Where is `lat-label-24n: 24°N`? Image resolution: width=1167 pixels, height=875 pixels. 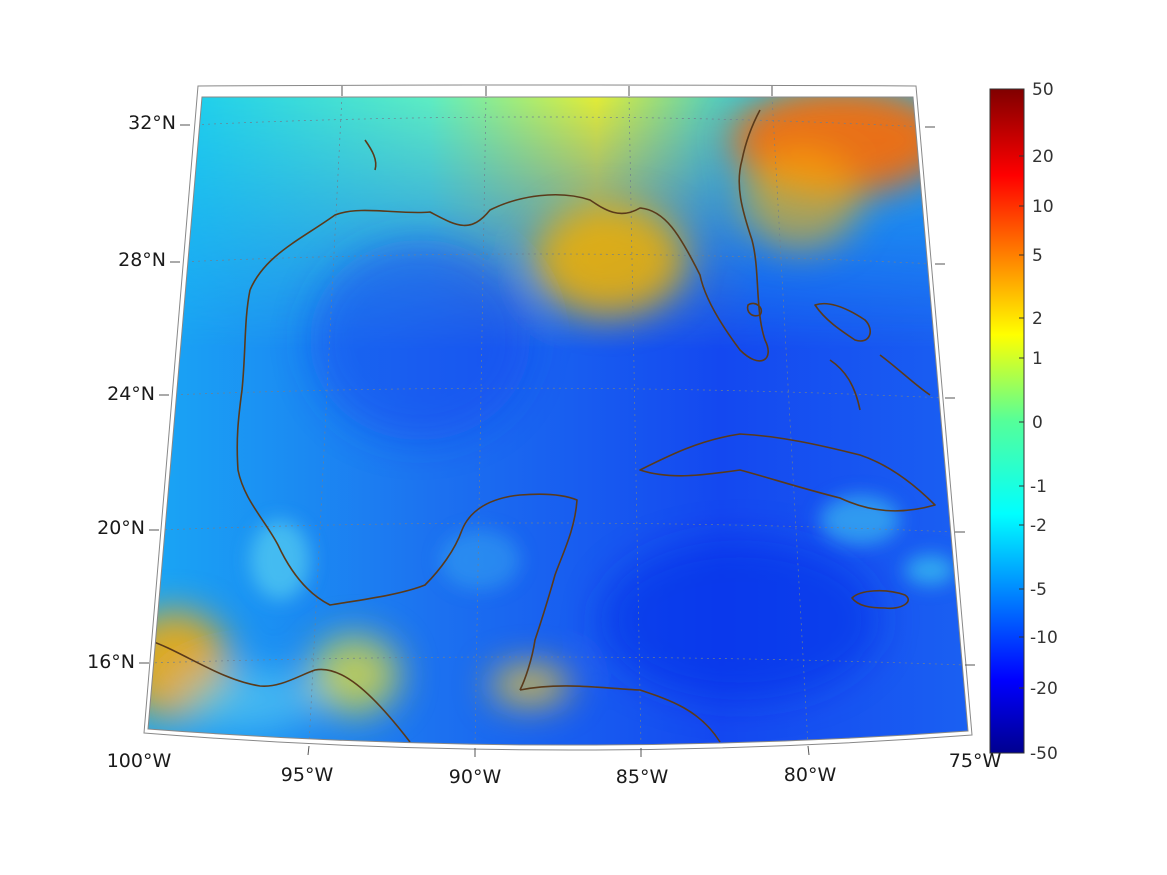
lat-label-24n: 24°N is located at coordinates (131, 394).